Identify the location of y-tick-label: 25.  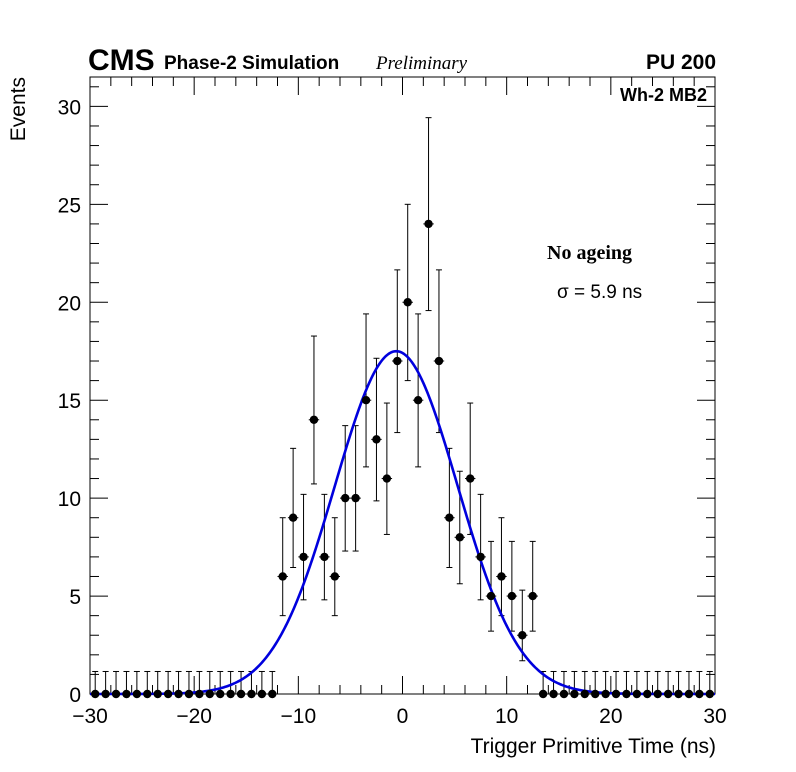
(69, 205).